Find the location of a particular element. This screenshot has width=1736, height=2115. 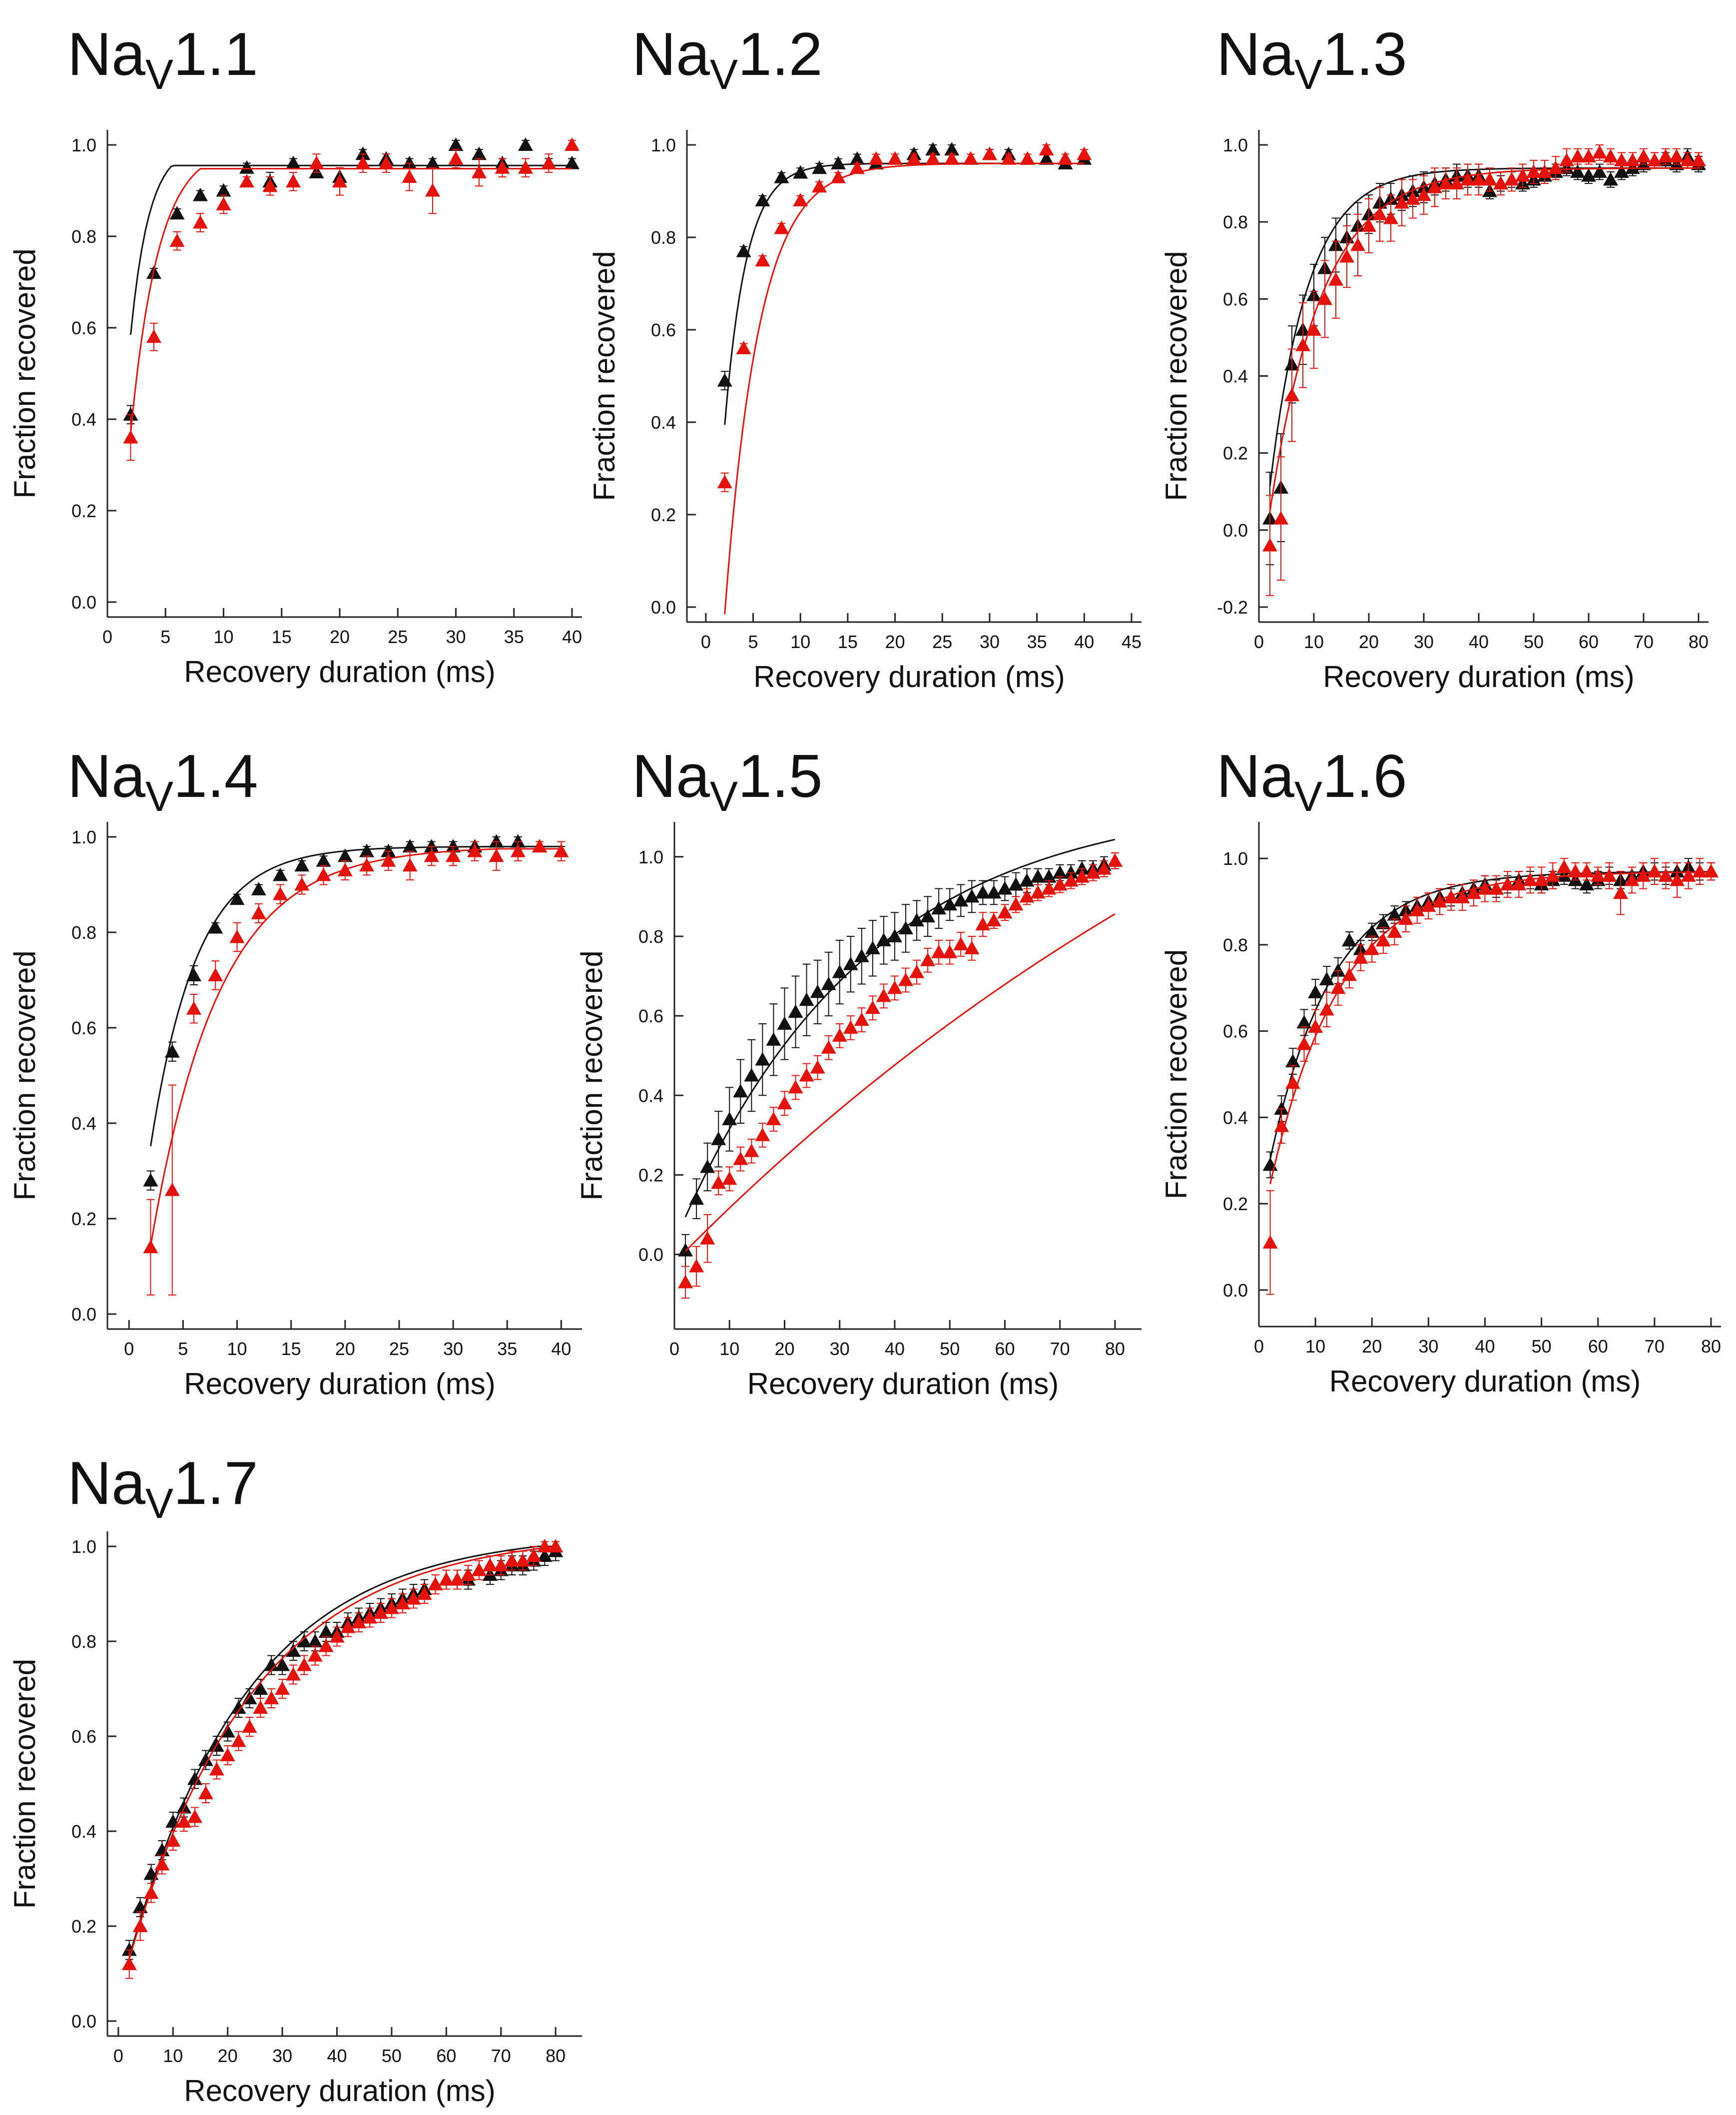

x-tick-label: 25 is located at coordinates (398, 637).